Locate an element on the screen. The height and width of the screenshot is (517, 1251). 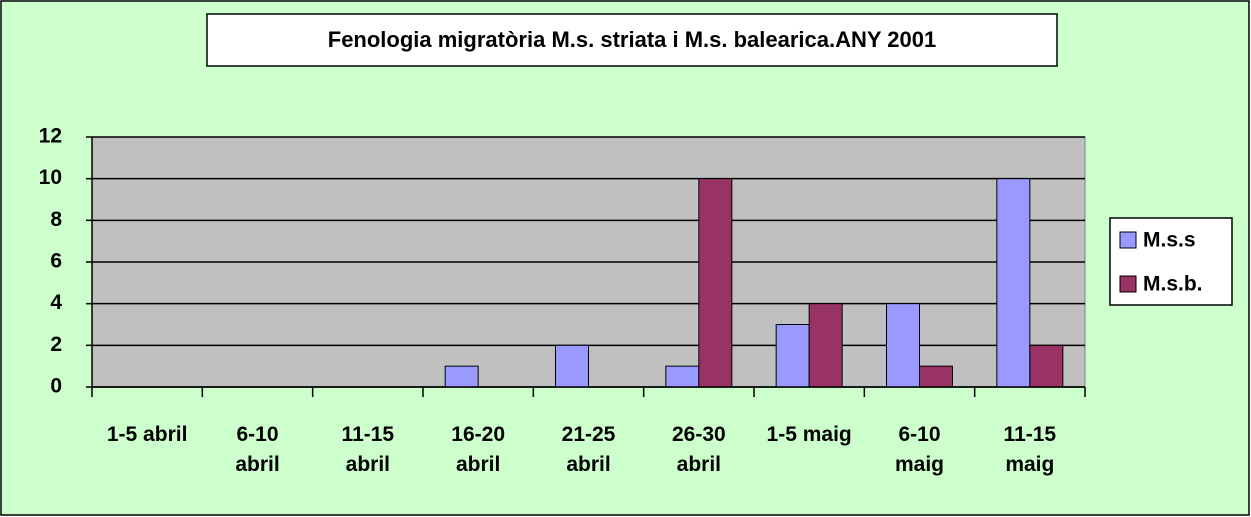
x-tick-label: 6-10 maig is located at coordinates (919, 449).